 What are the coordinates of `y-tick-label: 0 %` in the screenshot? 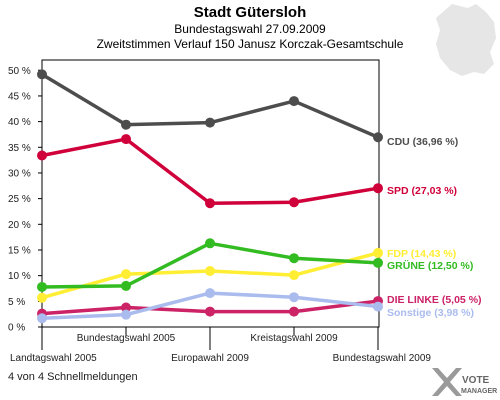 It's located at (16, 328).